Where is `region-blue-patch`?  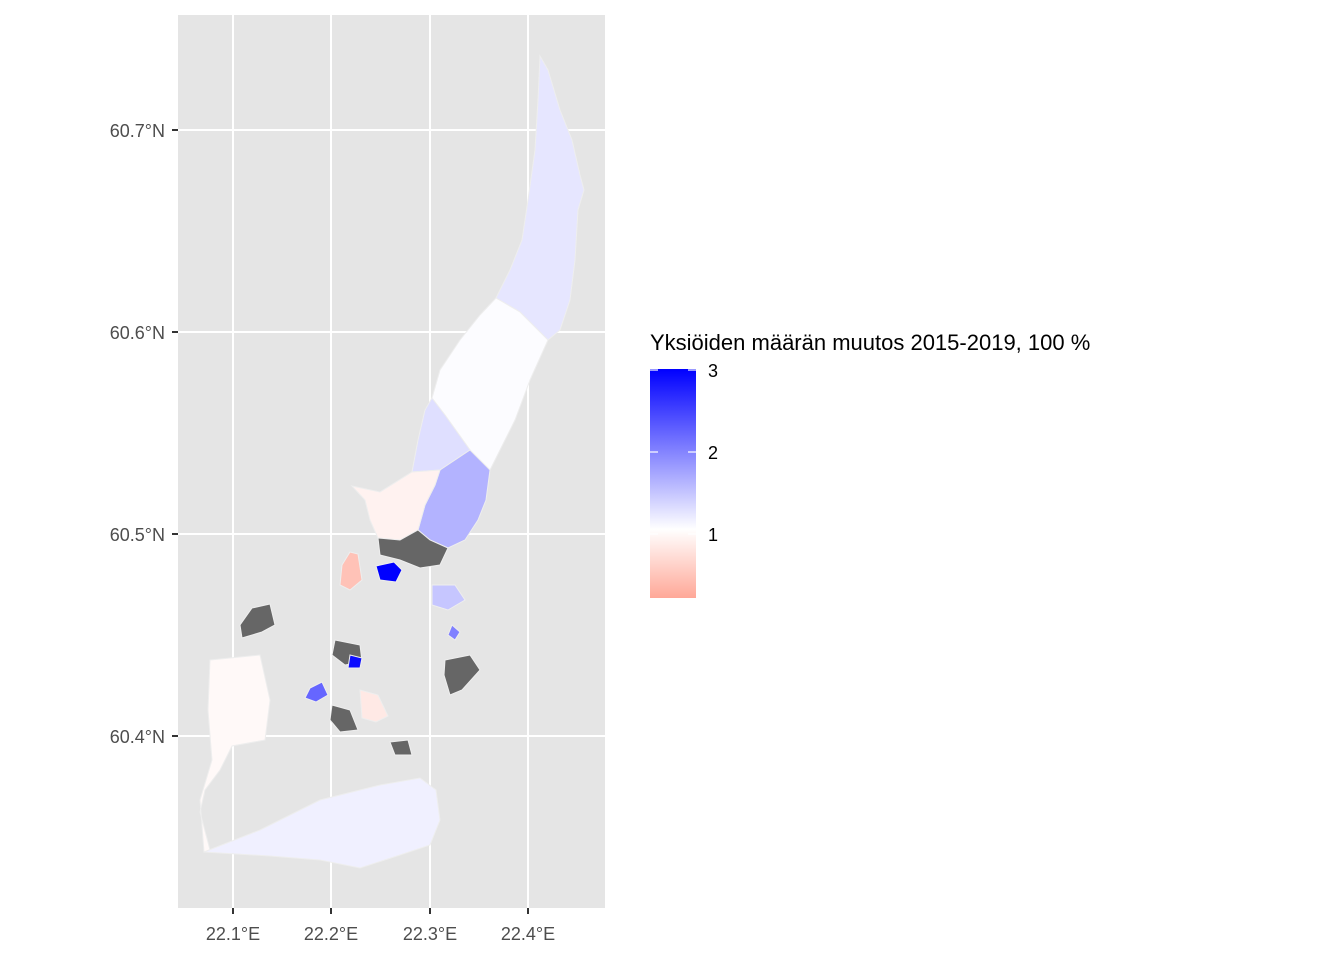 region-blue-patch is located at coordinates (389, 572).